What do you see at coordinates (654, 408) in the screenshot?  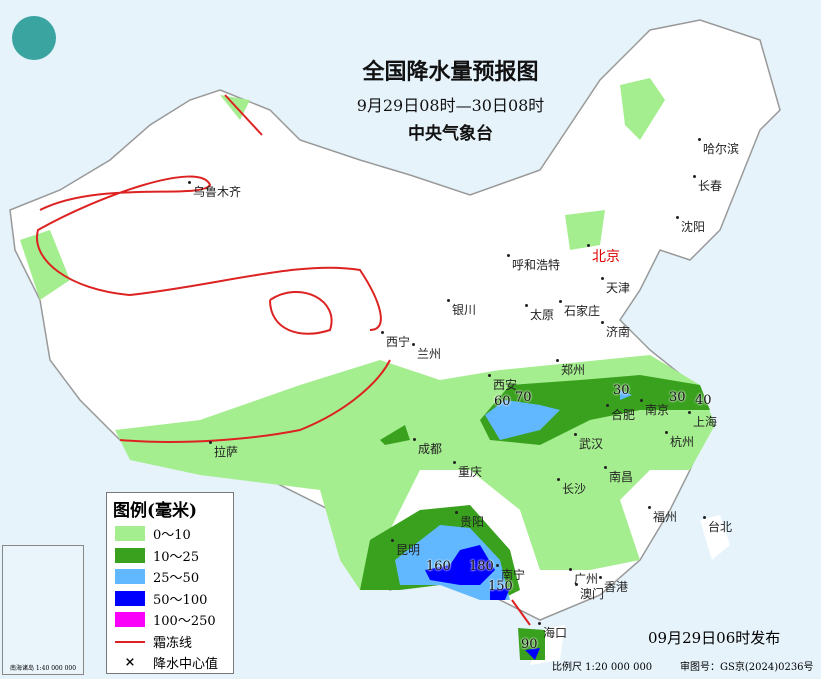 I see `city-label: 南京` at bounding box center [654, 408].